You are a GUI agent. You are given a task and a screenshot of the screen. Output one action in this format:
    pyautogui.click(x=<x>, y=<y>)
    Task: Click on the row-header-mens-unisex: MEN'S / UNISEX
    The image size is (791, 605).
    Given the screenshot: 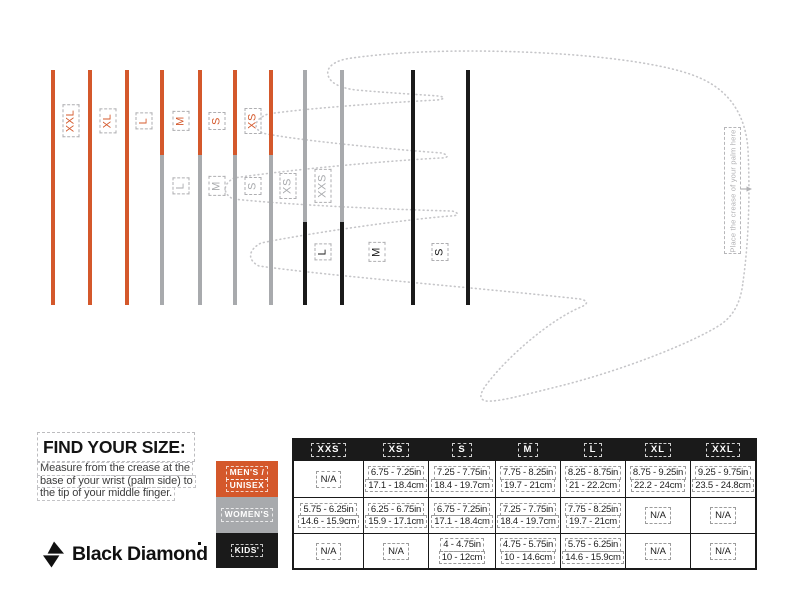 What is the action you would take?
    pyautogui.click(x=247, y=479)
    